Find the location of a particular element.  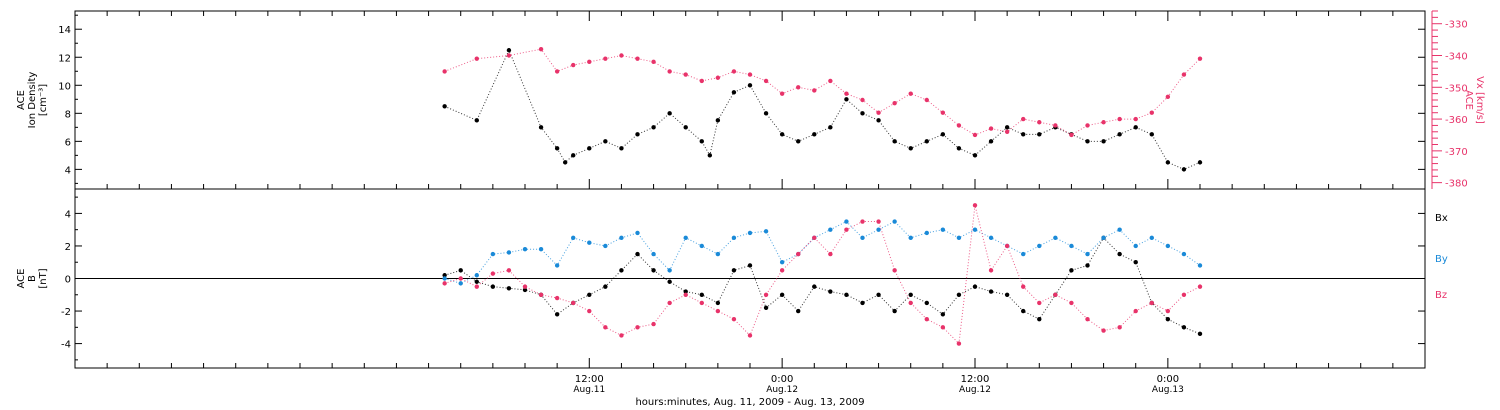

field-by-trace is located at coordinates (822, 252).